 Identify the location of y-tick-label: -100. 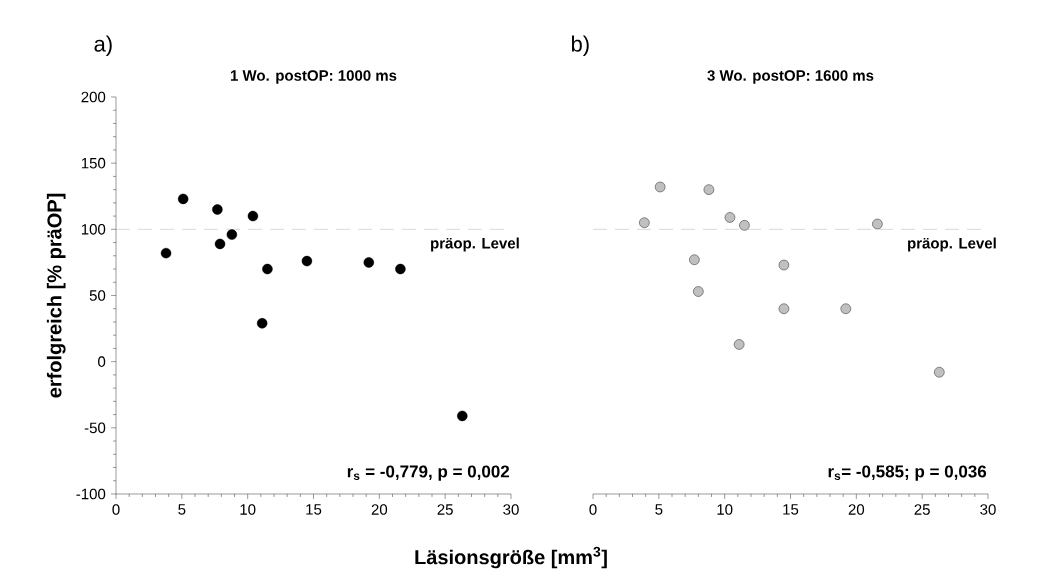
(91, 494).